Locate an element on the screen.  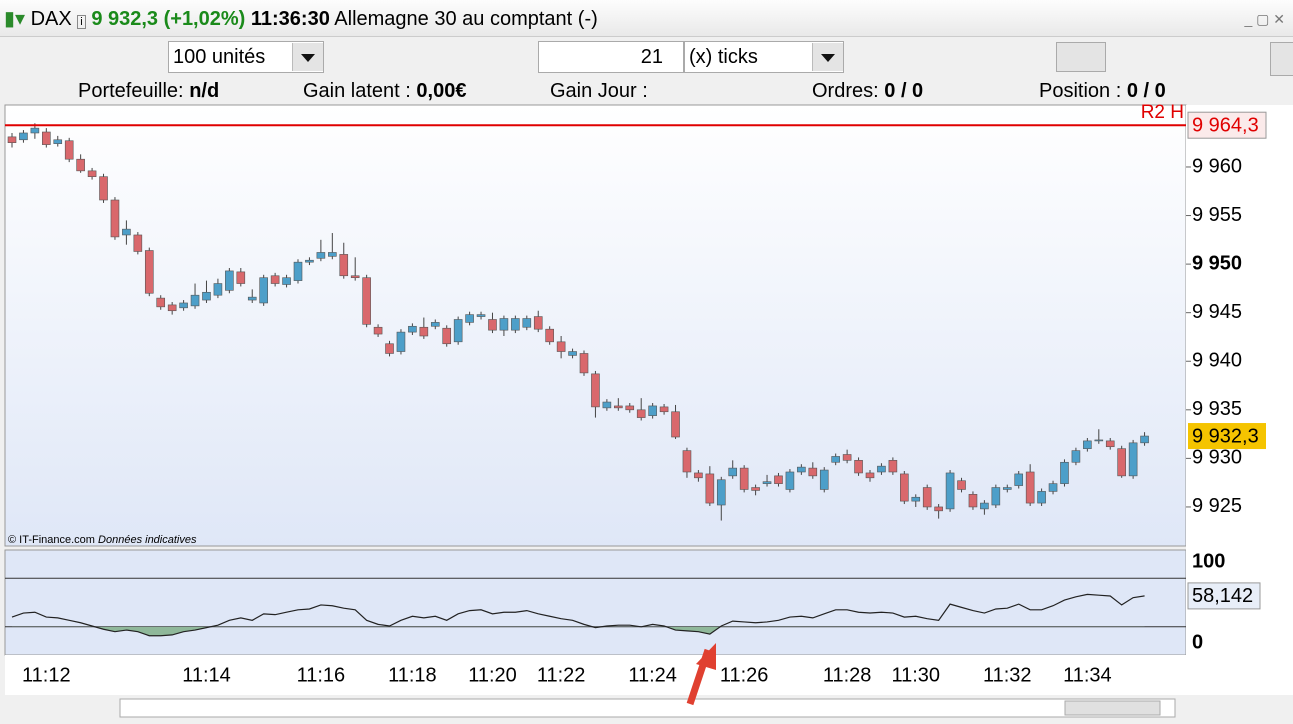
y-tick-label: 9 940 is located at coordinates (1217, 361).